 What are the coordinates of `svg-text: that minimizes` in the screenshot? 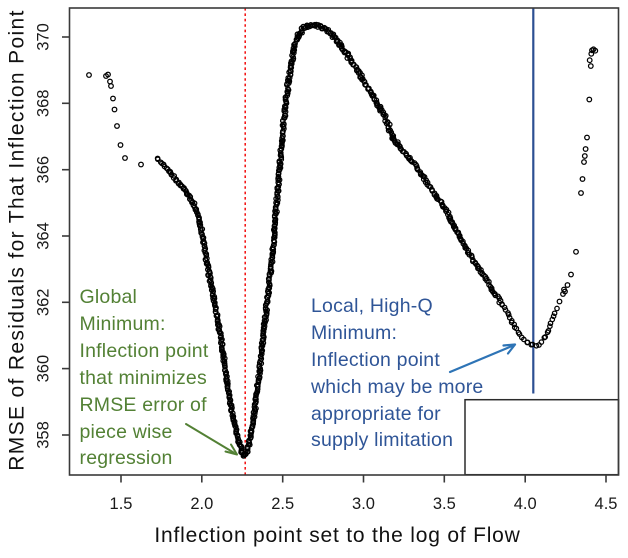 It's located at (143, 378).